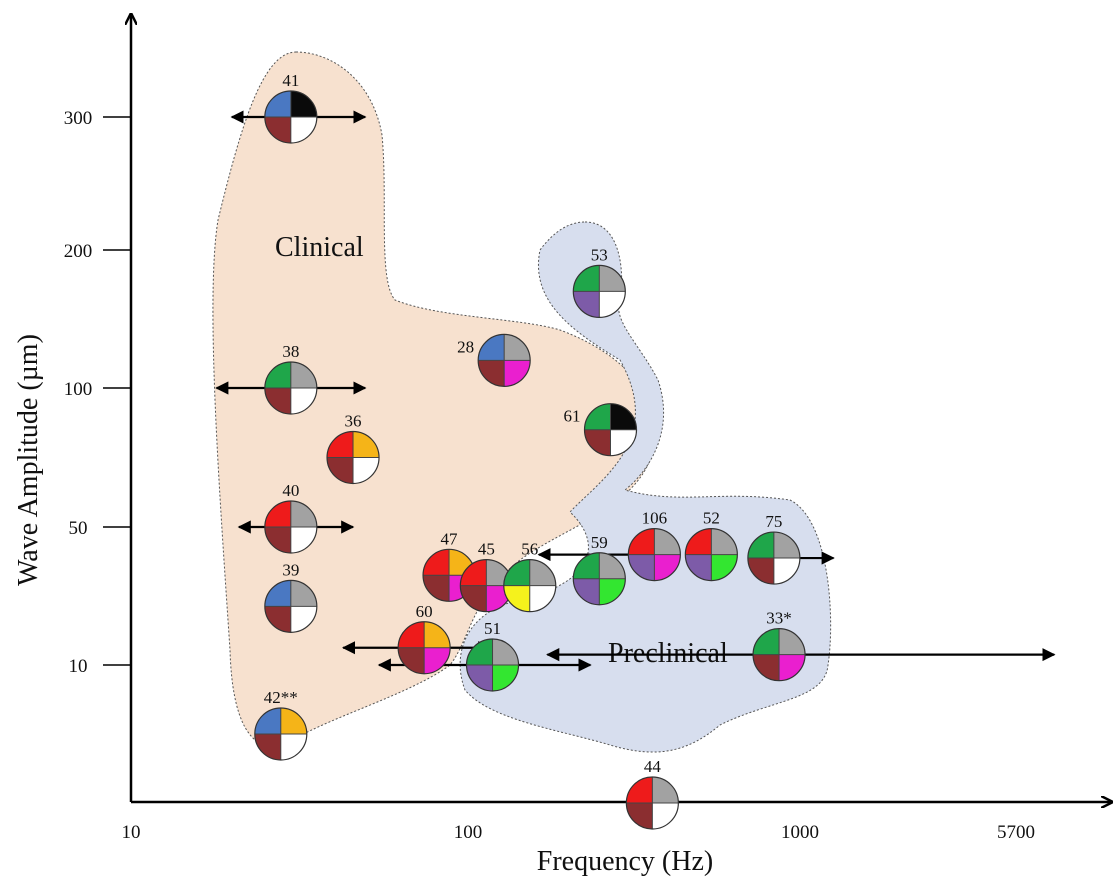 Image resolution: width=1117 pixels, height=880 pixels. What do you see at coordinates (131, 832) in the screenshot?
I see `x-tick-label: 10` at bounding box center [131, 832].